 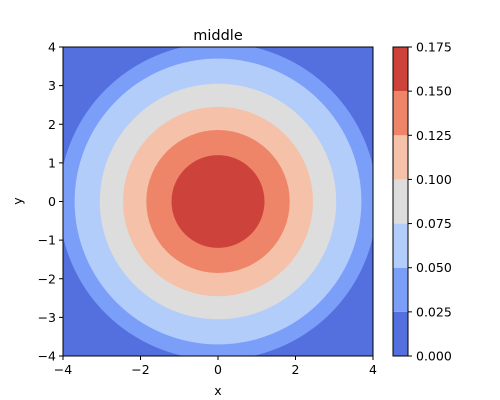 I want to click on y-tick-label: 0, so click(x=52, y=201).